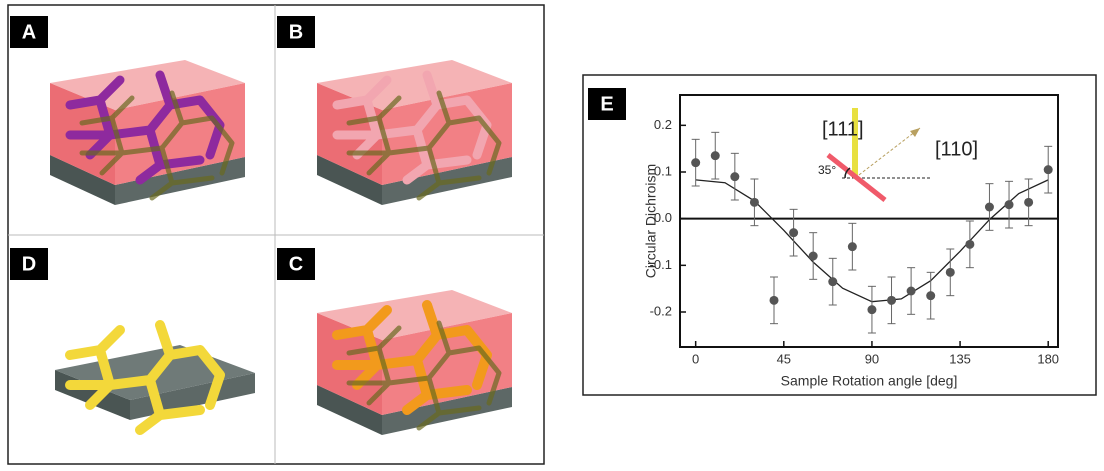 The width and height of the screenshot is (1104, 471). Describe the element at coordinates (663, 124) in the screenshot. I see `y-tick-label: 0.2` at that location.